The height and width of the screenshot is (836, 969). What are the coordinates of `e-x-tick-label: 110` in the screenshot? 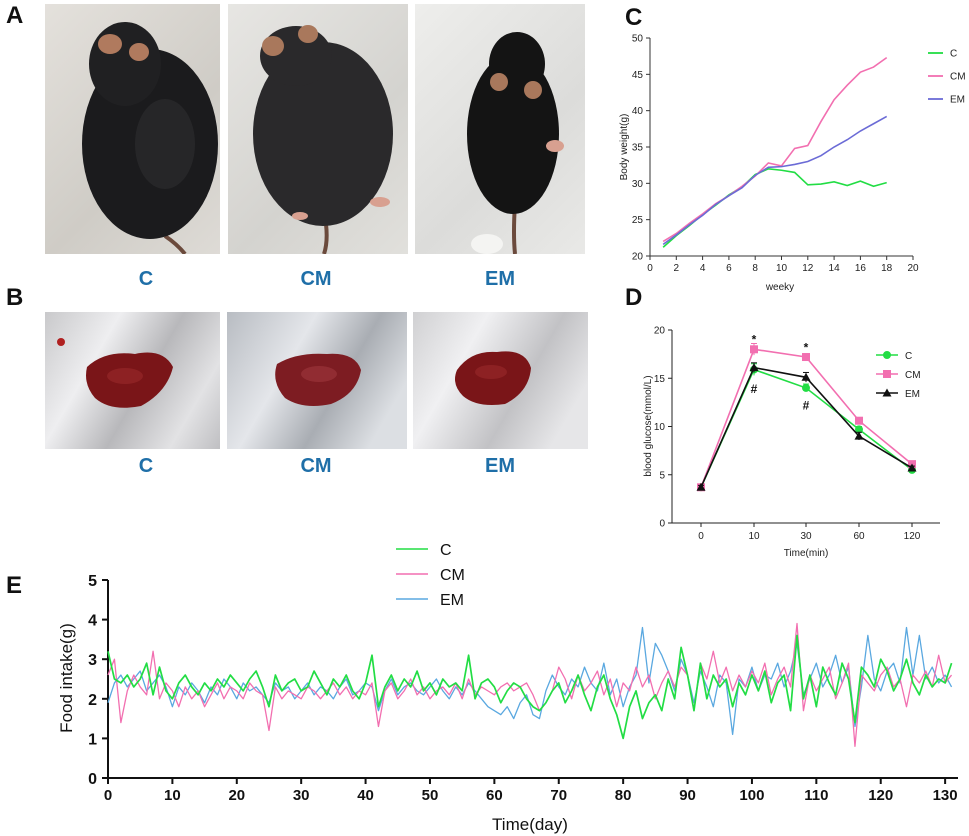 It's located at (816, 795).